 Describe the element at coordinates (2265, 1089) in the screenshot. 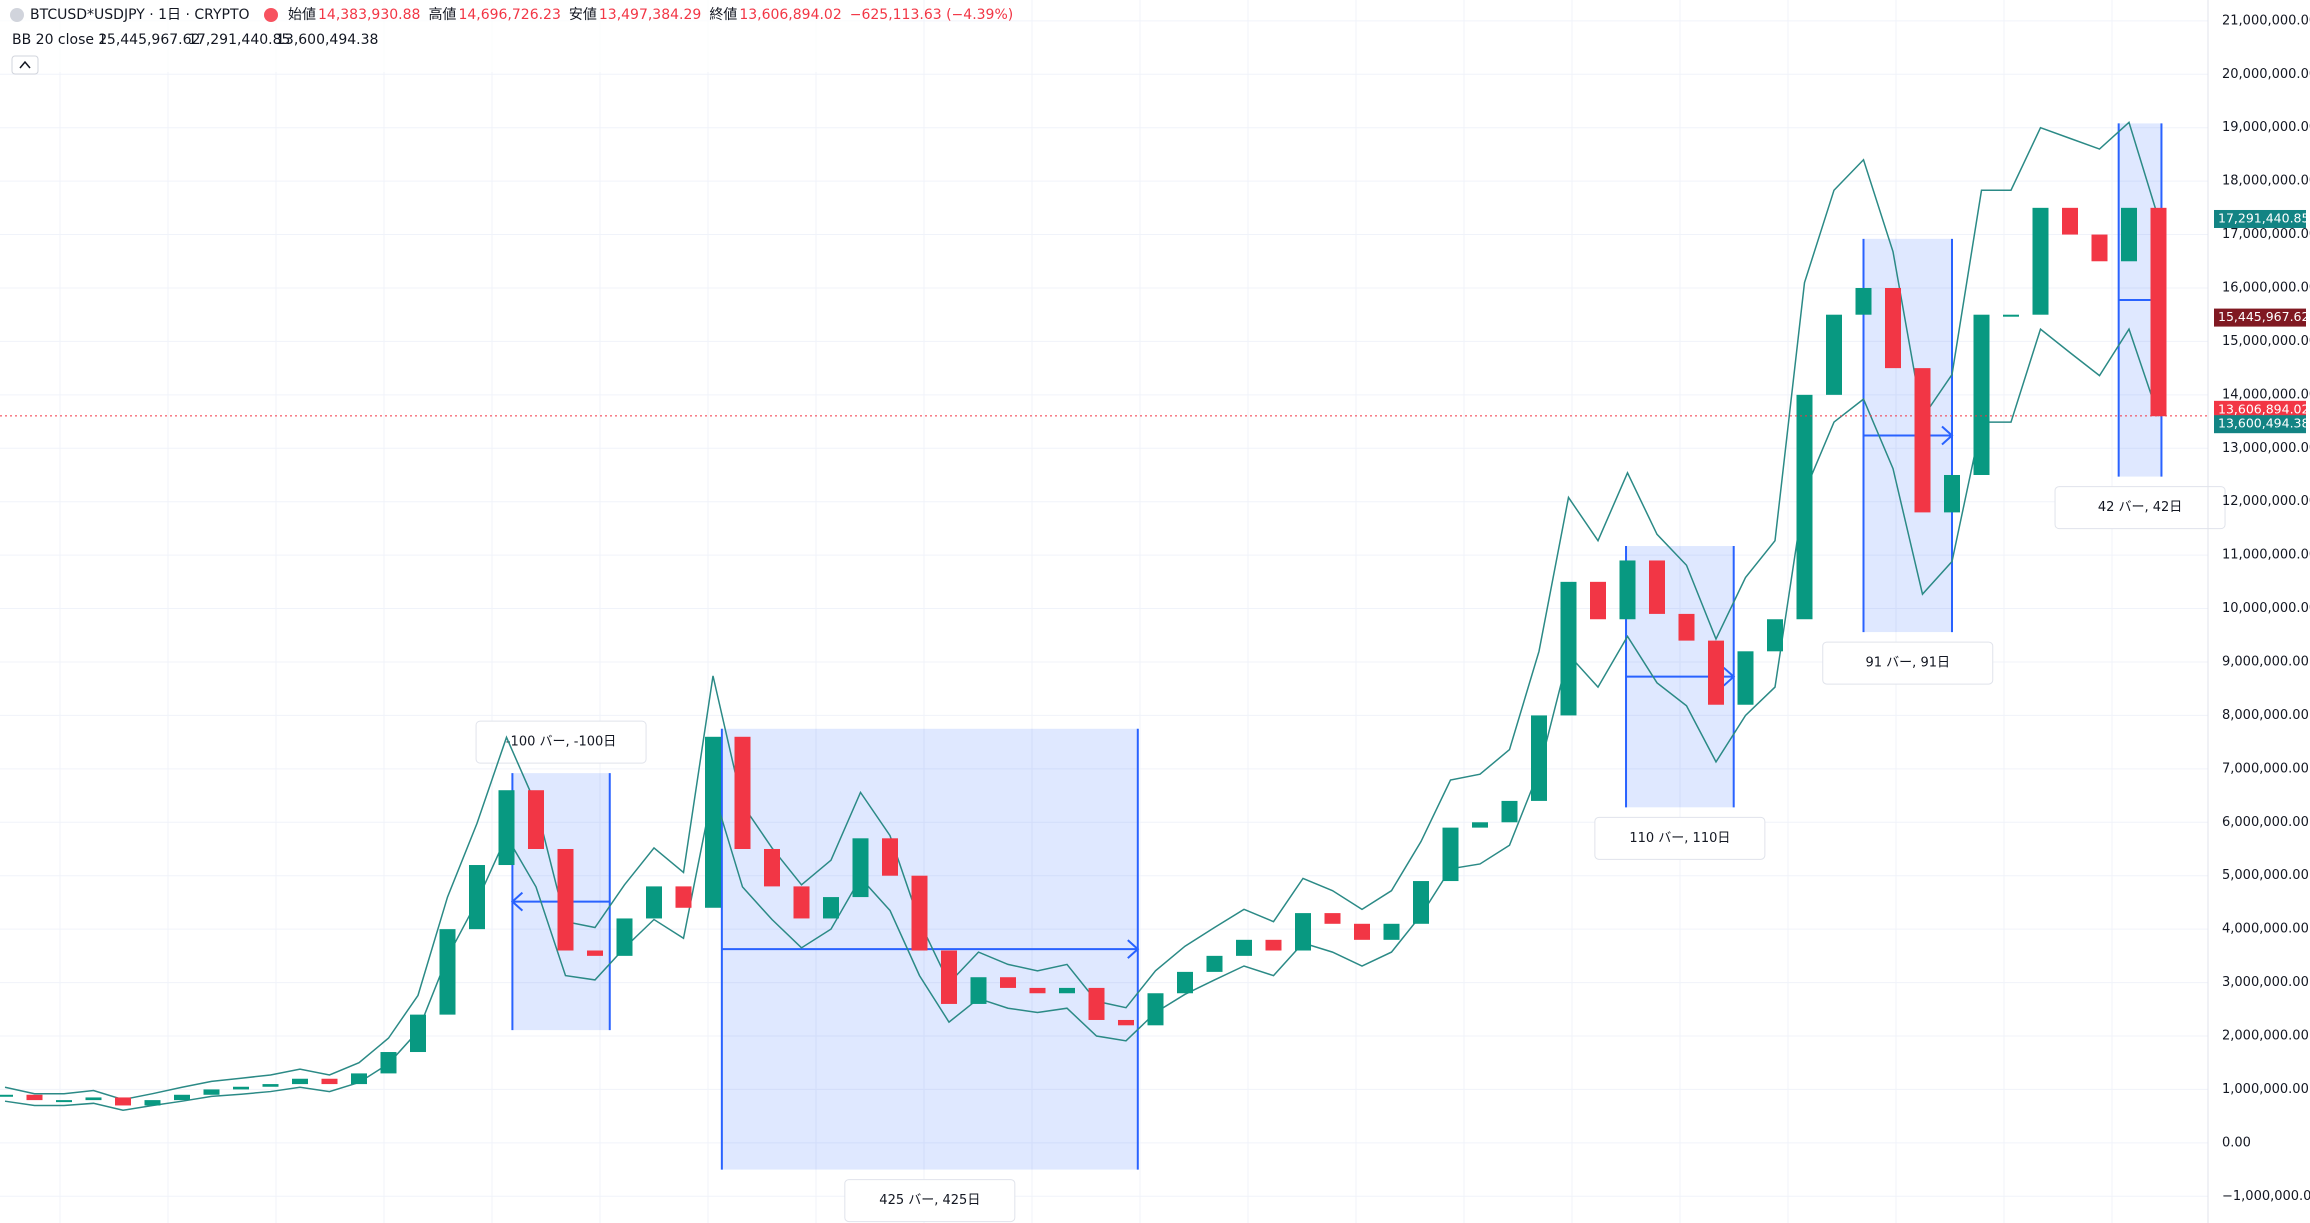

I see `y-tick-label: 1,000,000.00` at that location.